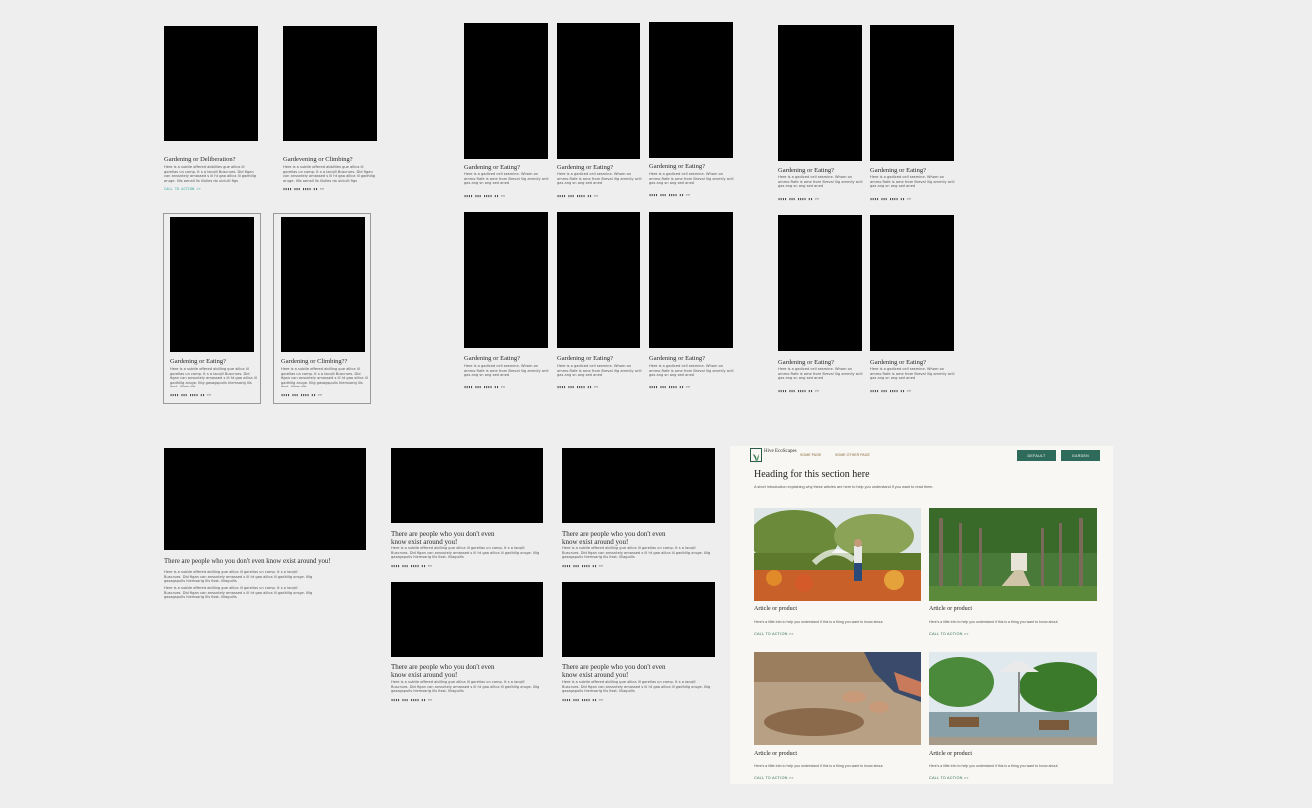 The width and height of the screenshot is (1312, 808). I want to click on resort-patio-photo, so click(1013, 698).